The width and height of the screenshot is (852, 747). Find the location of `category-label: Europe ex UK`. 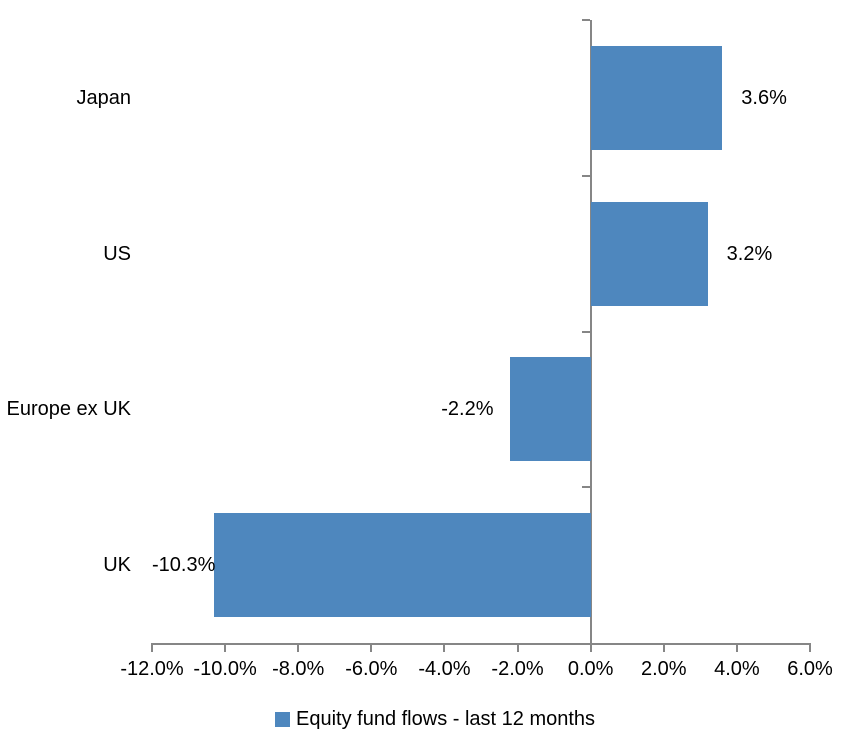

category-label: Europe ex UK is located at coordinates (68, 409).